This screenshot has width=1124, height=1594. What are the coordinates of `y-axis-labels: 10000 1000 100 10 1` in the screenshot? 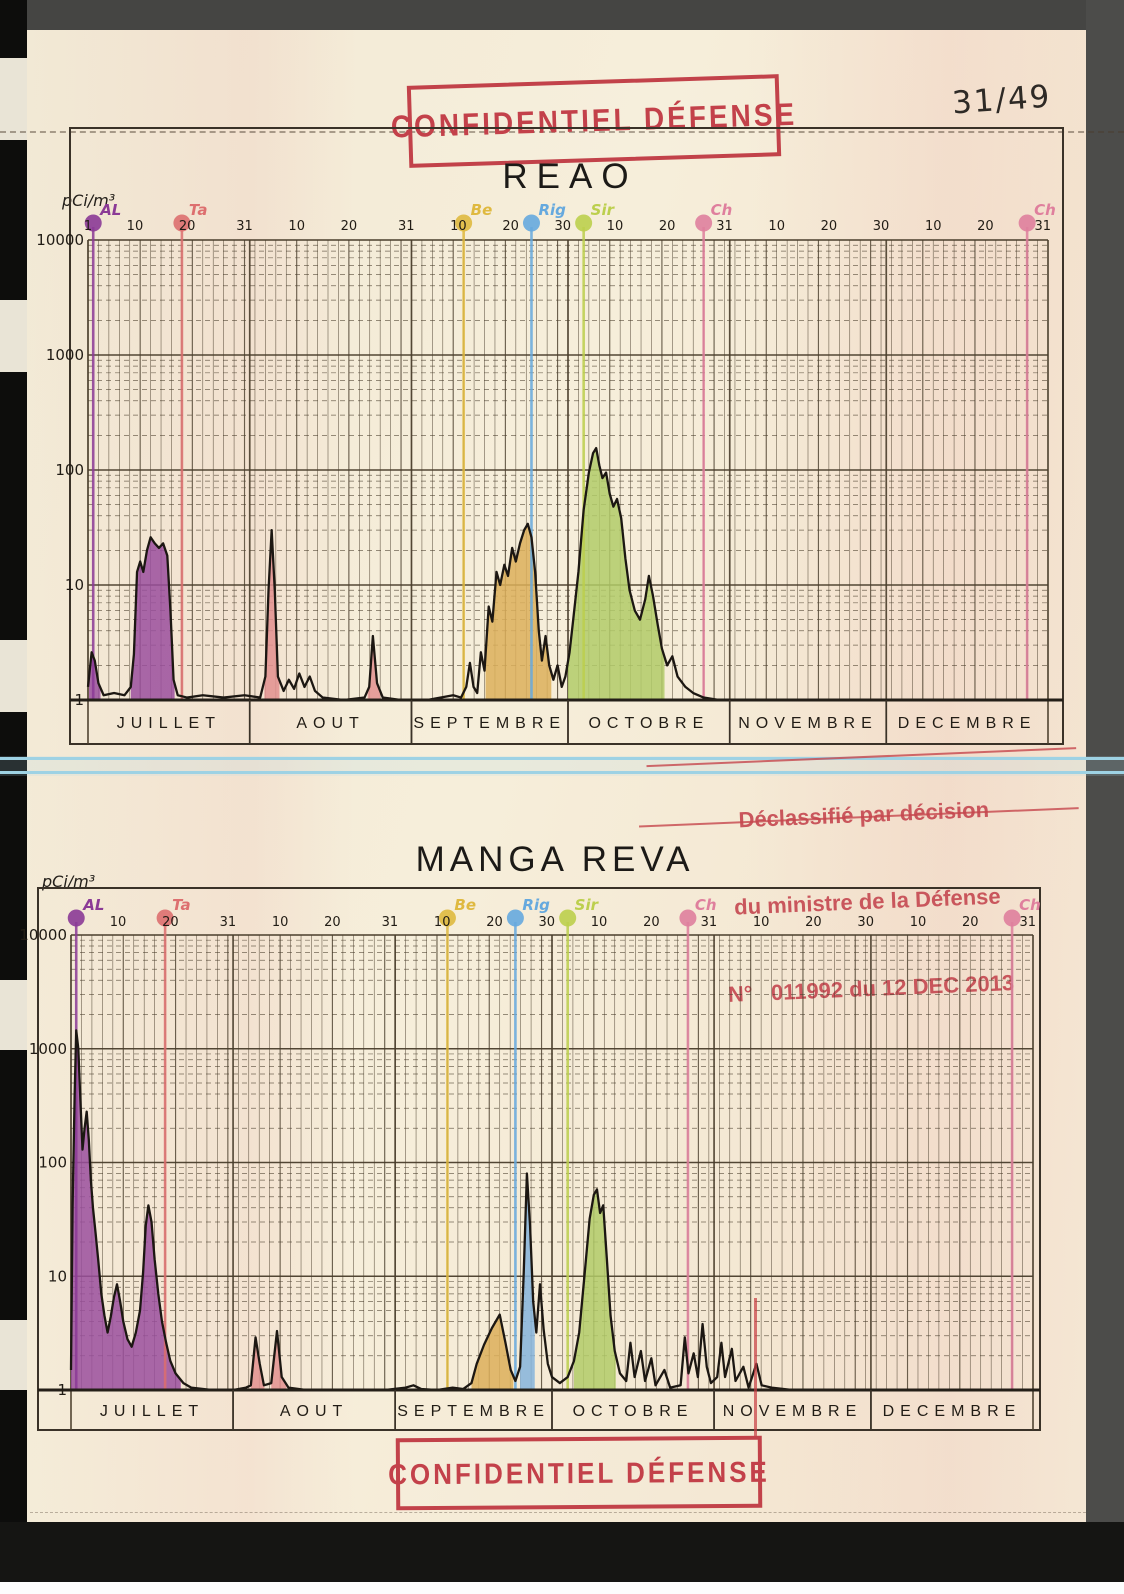 It's located at (43, 1162).